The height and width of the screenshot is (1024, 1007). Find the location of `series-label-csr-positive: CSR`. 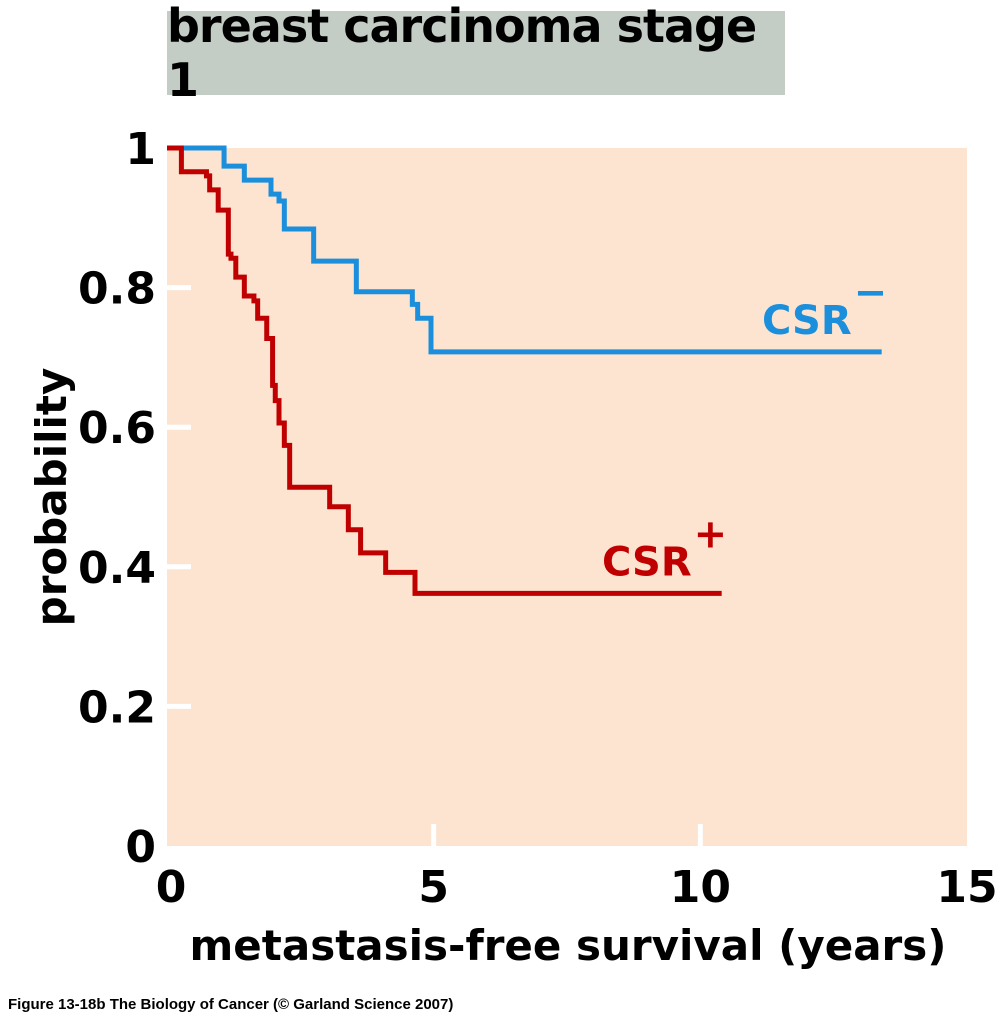

series-label-csr-positive: CSR is located at coordinates (647, 562).